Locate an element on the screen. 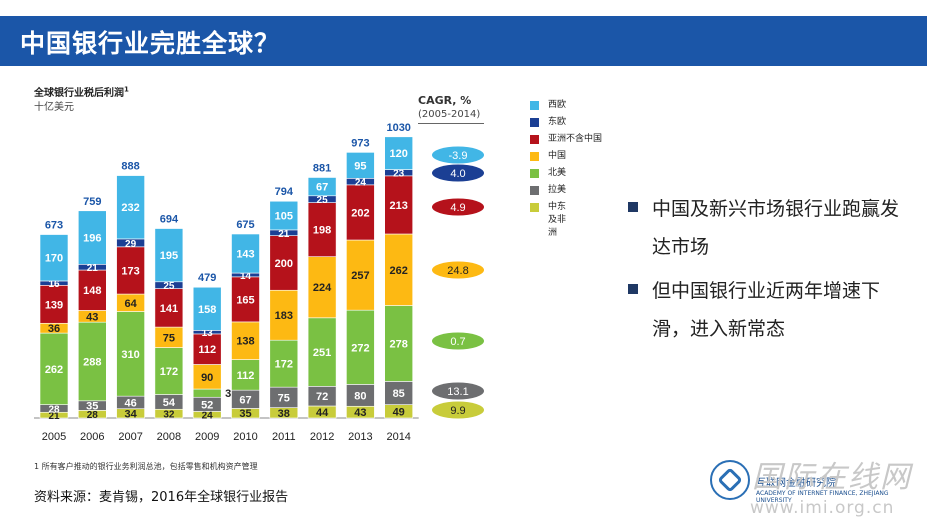 This screenshot has width=927, height=527. segment-label: 64 is located at coordinates (130, 304).